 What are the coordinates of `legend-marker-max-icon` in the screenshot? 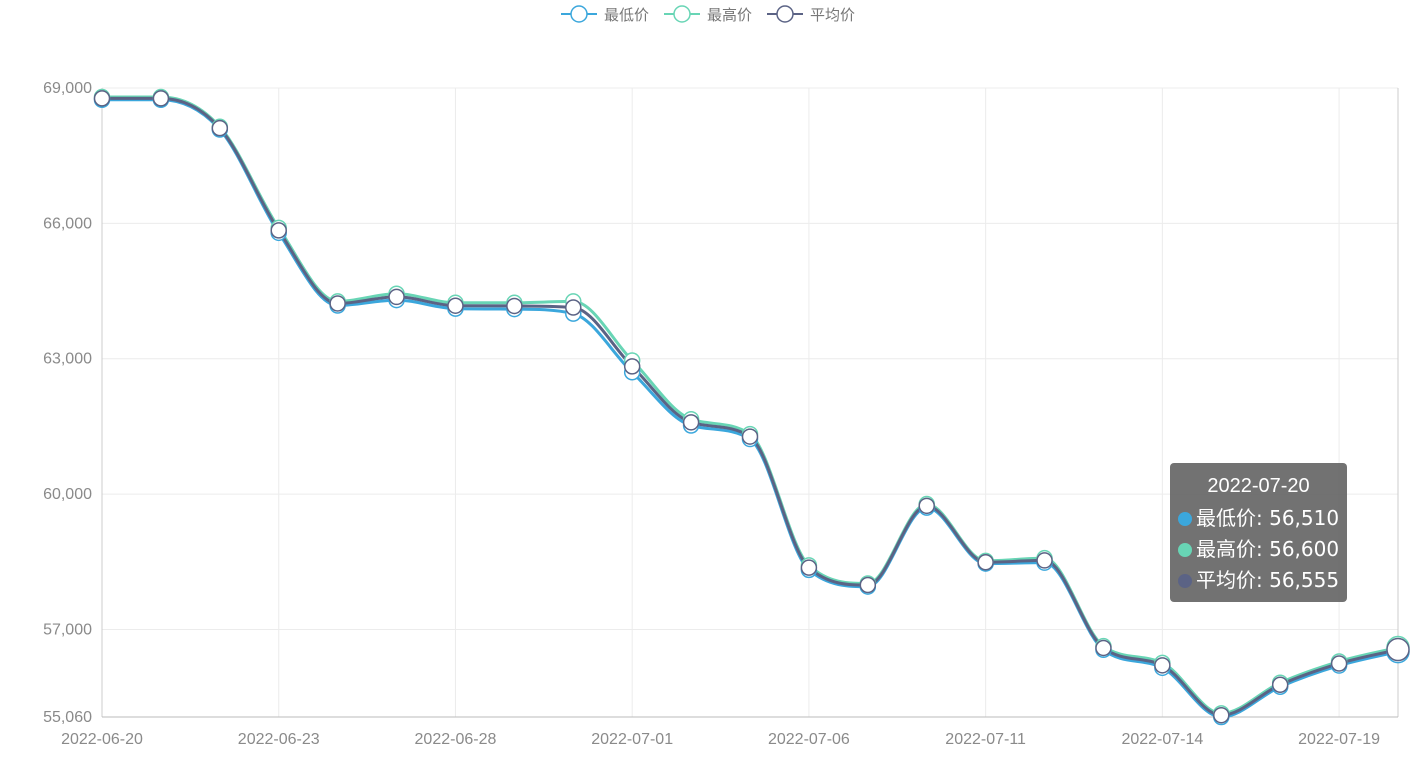 It's located at (681, 14).